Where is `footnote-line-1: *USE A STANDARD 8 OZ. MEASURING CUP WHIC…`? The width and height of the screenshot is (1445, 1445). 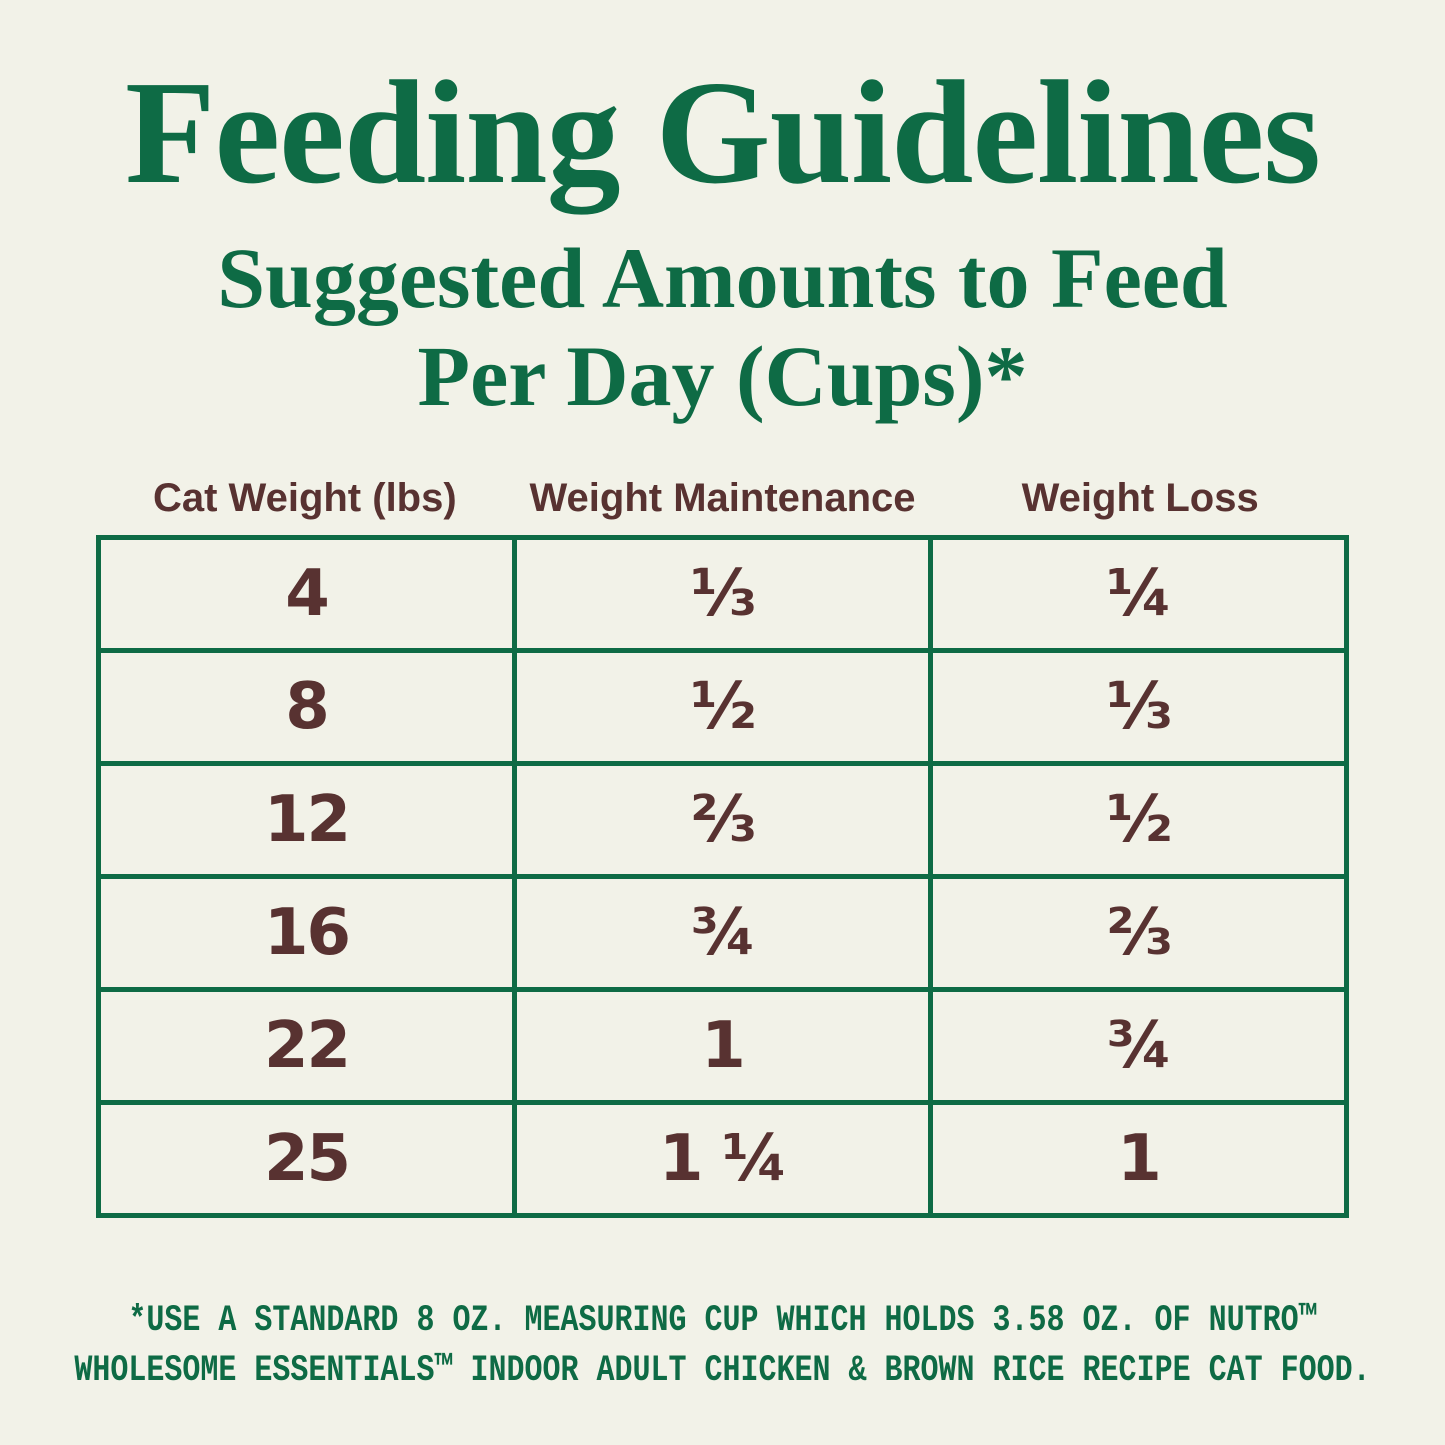 footnote-line-1: *USE A STANDARD 8 OZ. MEASURING CUP WHIC… is located at coordinates (722, 1321).